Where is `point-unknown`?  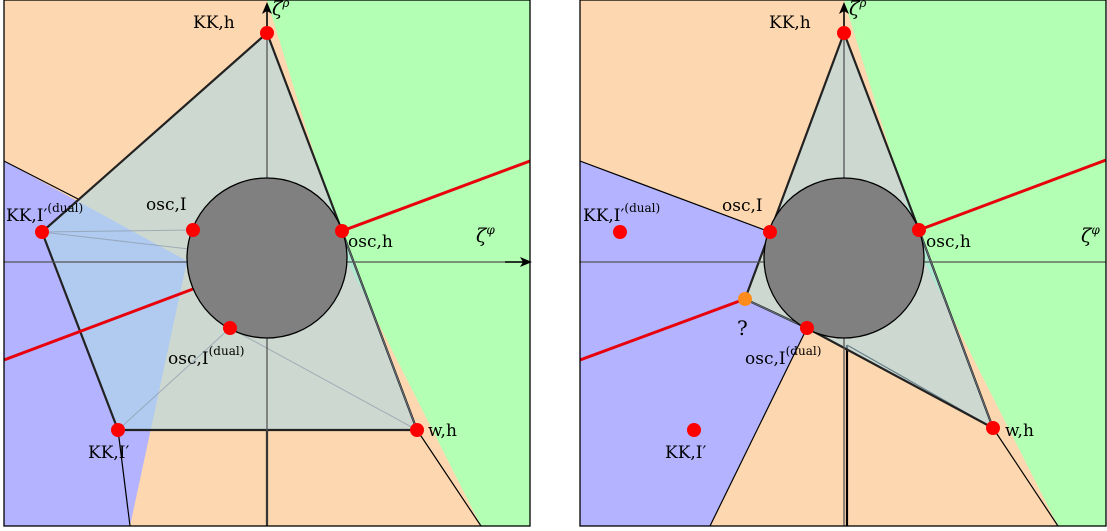 point-unknown is located at coordinates (745, 299).